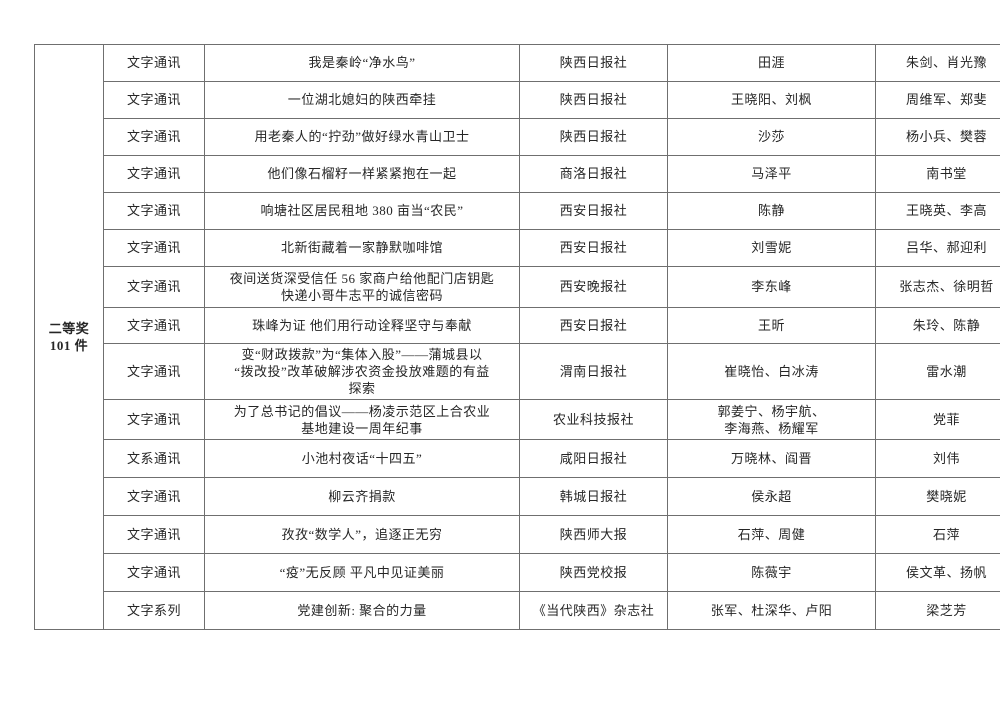  Describe the element at coordinates (937, 211) in the screenshot. I see `editors-cell: 王晓英、李高` at that location.